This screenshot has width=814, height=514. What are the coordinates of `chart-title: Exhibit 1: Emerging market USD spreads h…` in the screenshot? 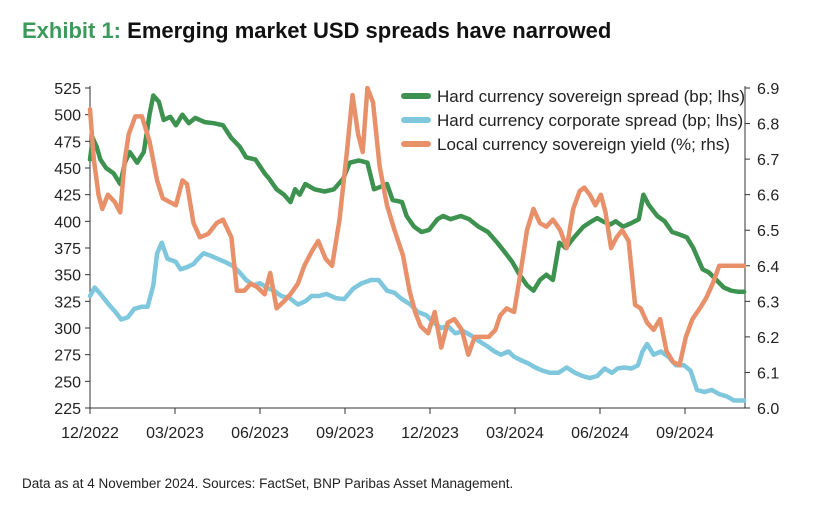 It's located at (316, 31).